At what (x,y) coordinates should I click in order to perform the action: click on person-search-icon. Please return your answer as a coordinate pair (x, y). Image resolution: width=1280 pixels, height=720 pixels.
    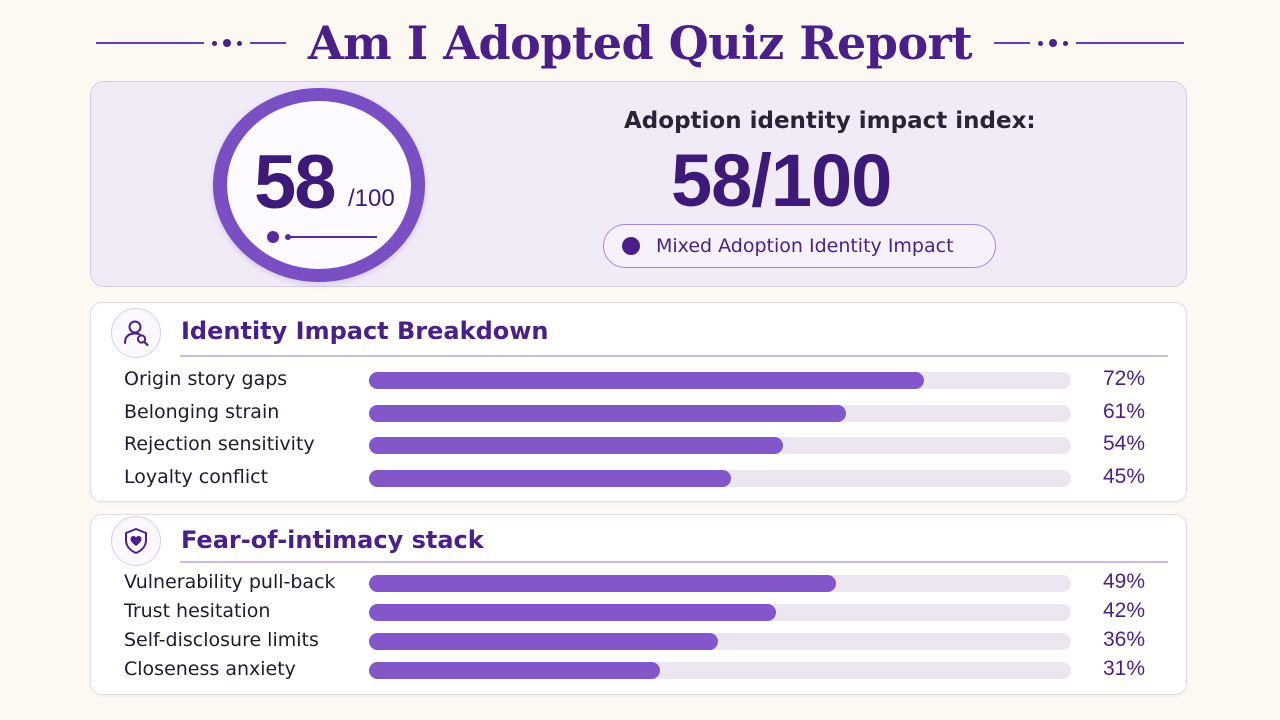
    Looking at the image, I should click on (136, 333).